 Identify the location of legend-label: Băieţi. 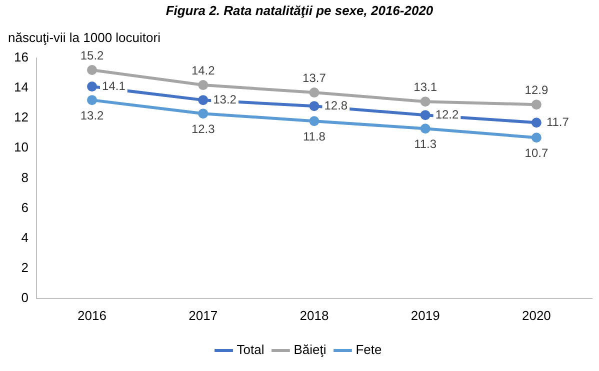
(310, 350).